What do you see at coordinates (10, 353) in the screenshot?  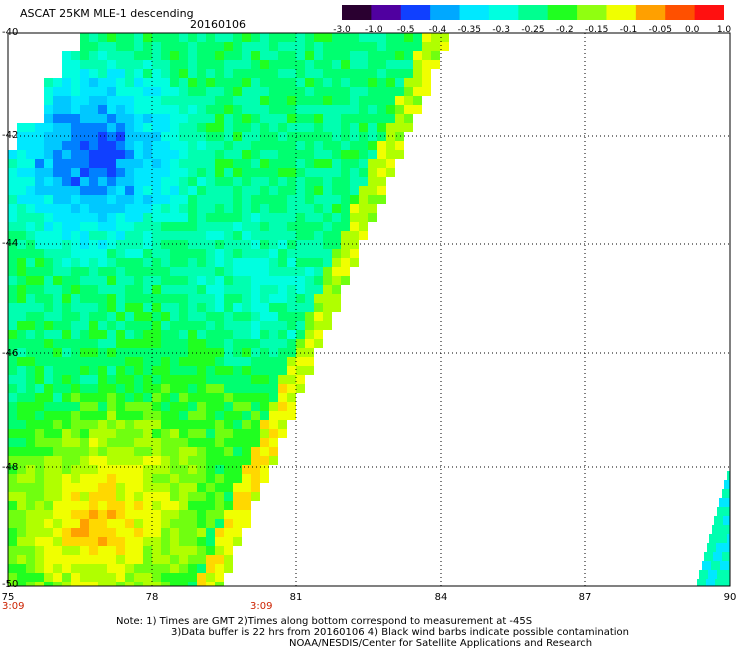 I see `lat-tick-label: -46` at bounding box center [10, 353].